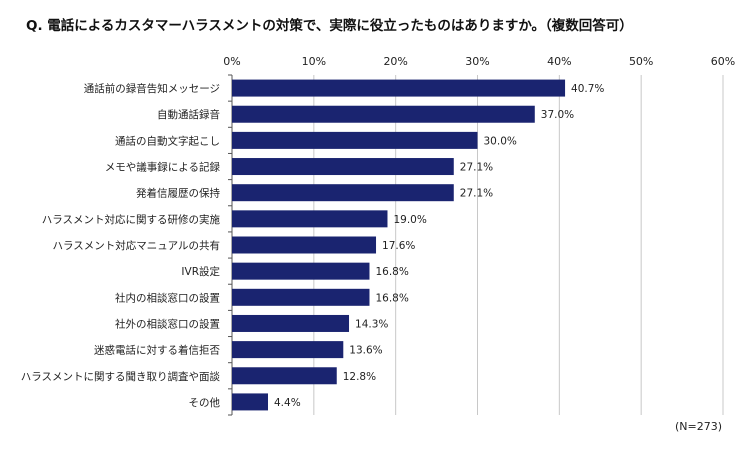 This screenshot has width=750, height=454. Describe the element at coordinates (395, 61) in the screenshot. I see `x-tick-label: 20%` at that location.